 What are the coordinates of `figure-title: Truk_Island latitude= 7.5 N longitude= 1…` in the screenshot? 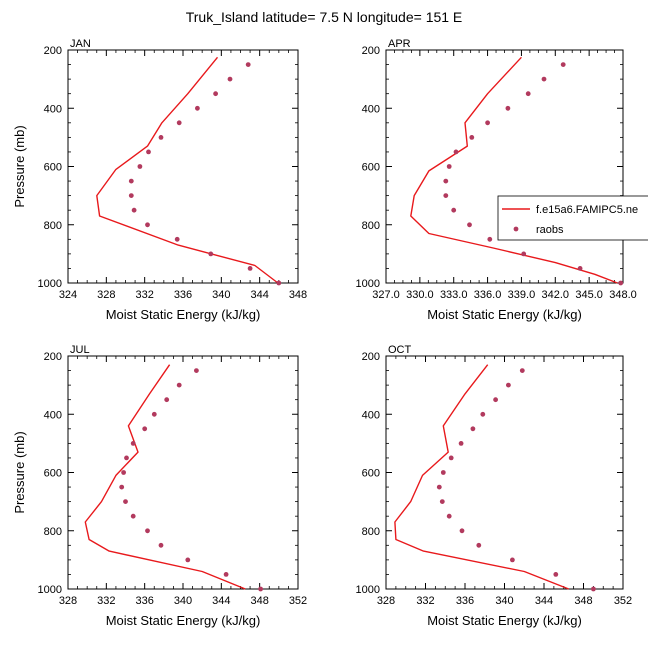 It's located at (324, 17).